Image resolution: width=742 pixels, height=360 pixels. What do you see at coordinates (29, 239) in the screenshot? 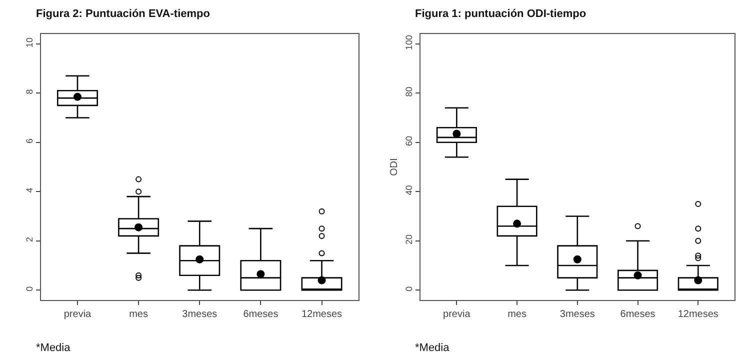
I see `y-tick-label: 2` at bounding box center [29, 239].